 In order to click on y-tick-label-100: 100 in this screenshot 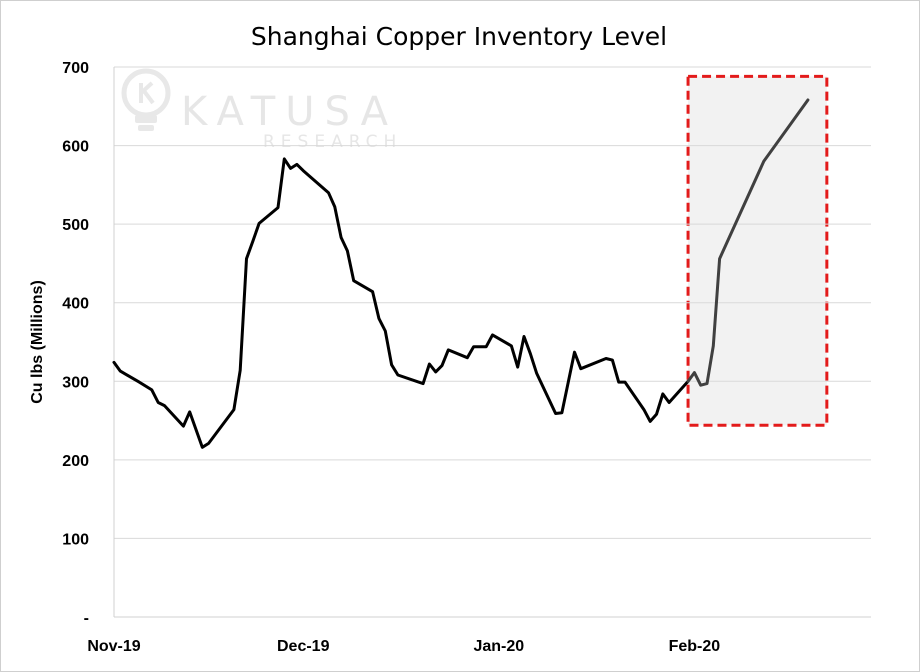, I will do `click(75, 539)`.